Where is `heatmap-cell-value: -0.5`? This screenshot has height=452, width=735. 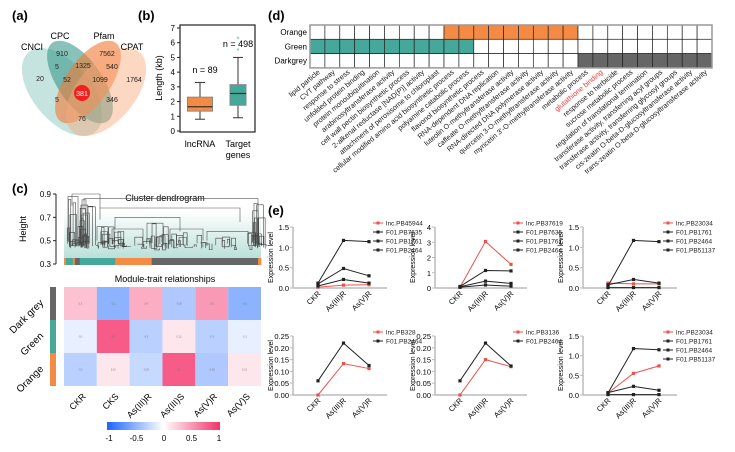 heatmap-cell-value: -0.5 is located at coordinates (113, 304).